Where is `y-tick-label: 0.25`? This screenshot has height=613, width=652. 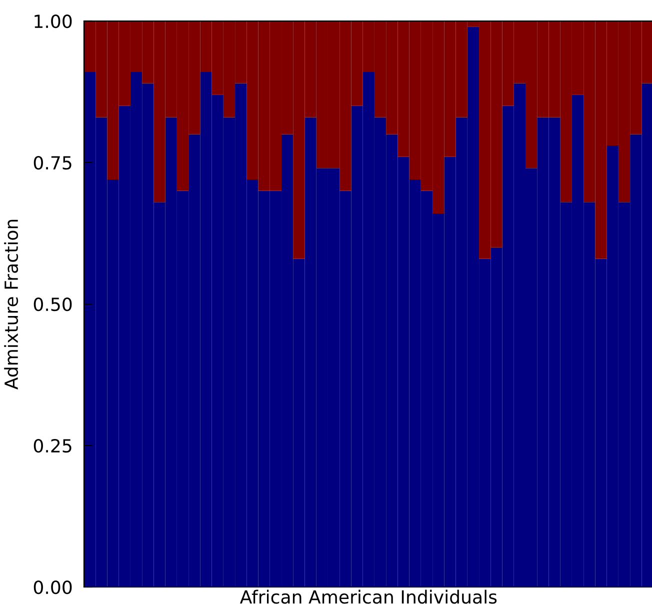
y-tick-label: 0.25 is located at coordinates (53, 445).